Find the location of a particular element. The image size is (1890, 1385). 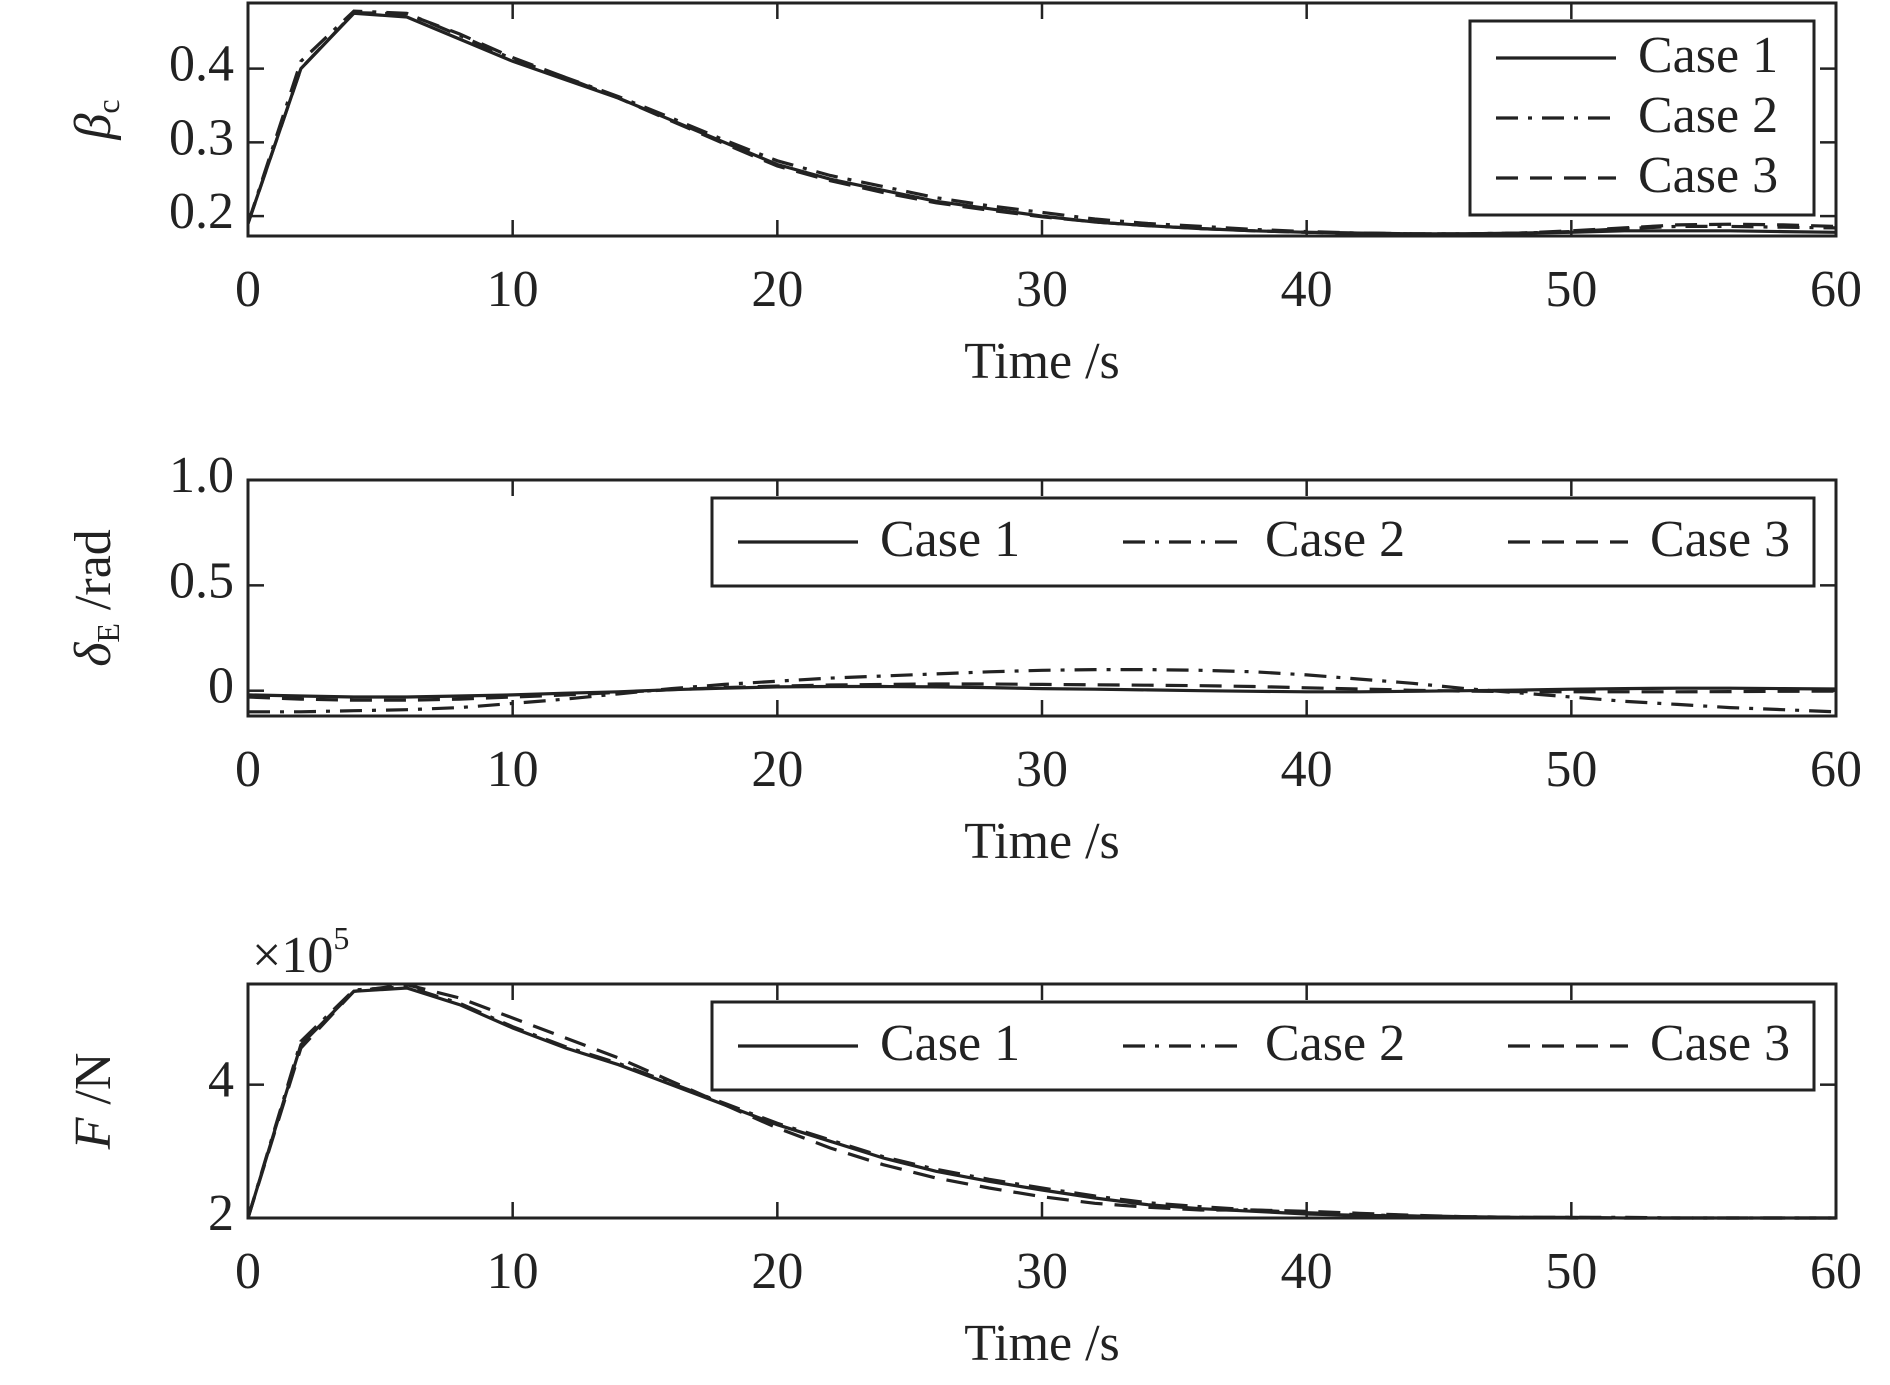

multiplier-base: ×10 is located at coordinates (292, 955).